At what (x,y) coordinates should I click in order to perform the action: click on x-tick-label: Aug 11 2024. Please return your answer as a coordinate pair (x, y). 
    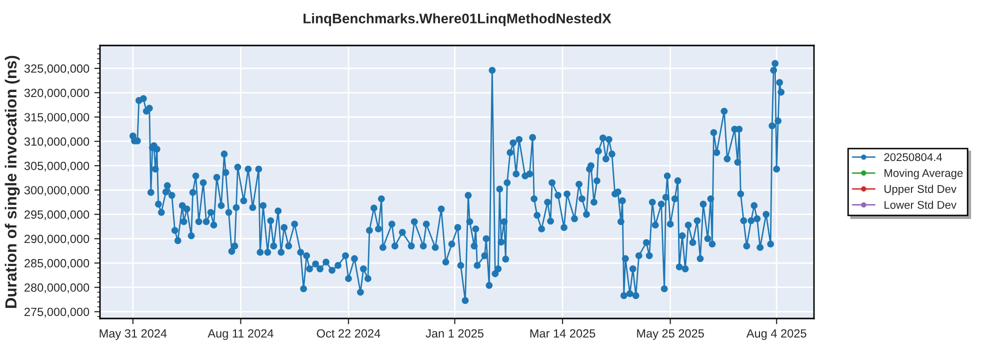
    Looking at the image, I should click on (241, 334).